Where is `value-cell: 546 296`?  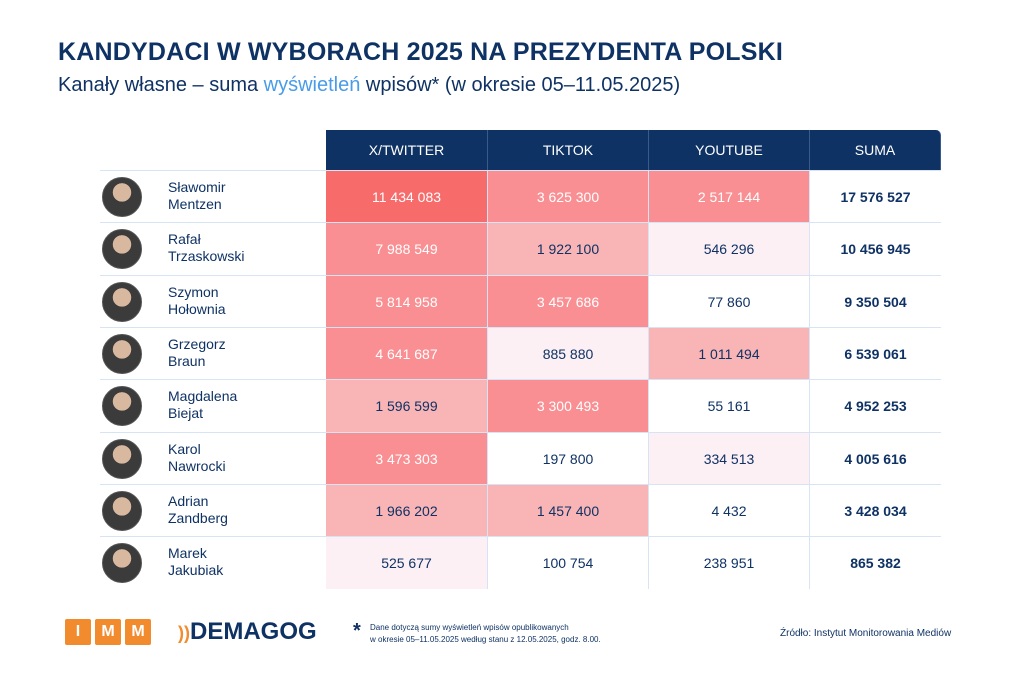
value-cell: 546 296 is located at coordinates (729, 249).